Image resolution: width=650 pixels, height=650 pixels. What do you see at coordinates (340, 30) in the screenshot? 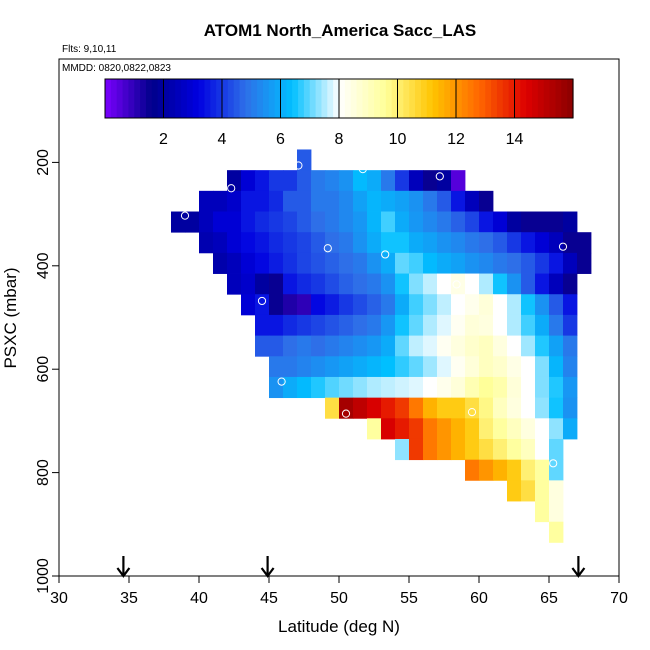
I see `chart-title: ATOM1 North_America Sacc_LAS` at bounding box center [340, 30].